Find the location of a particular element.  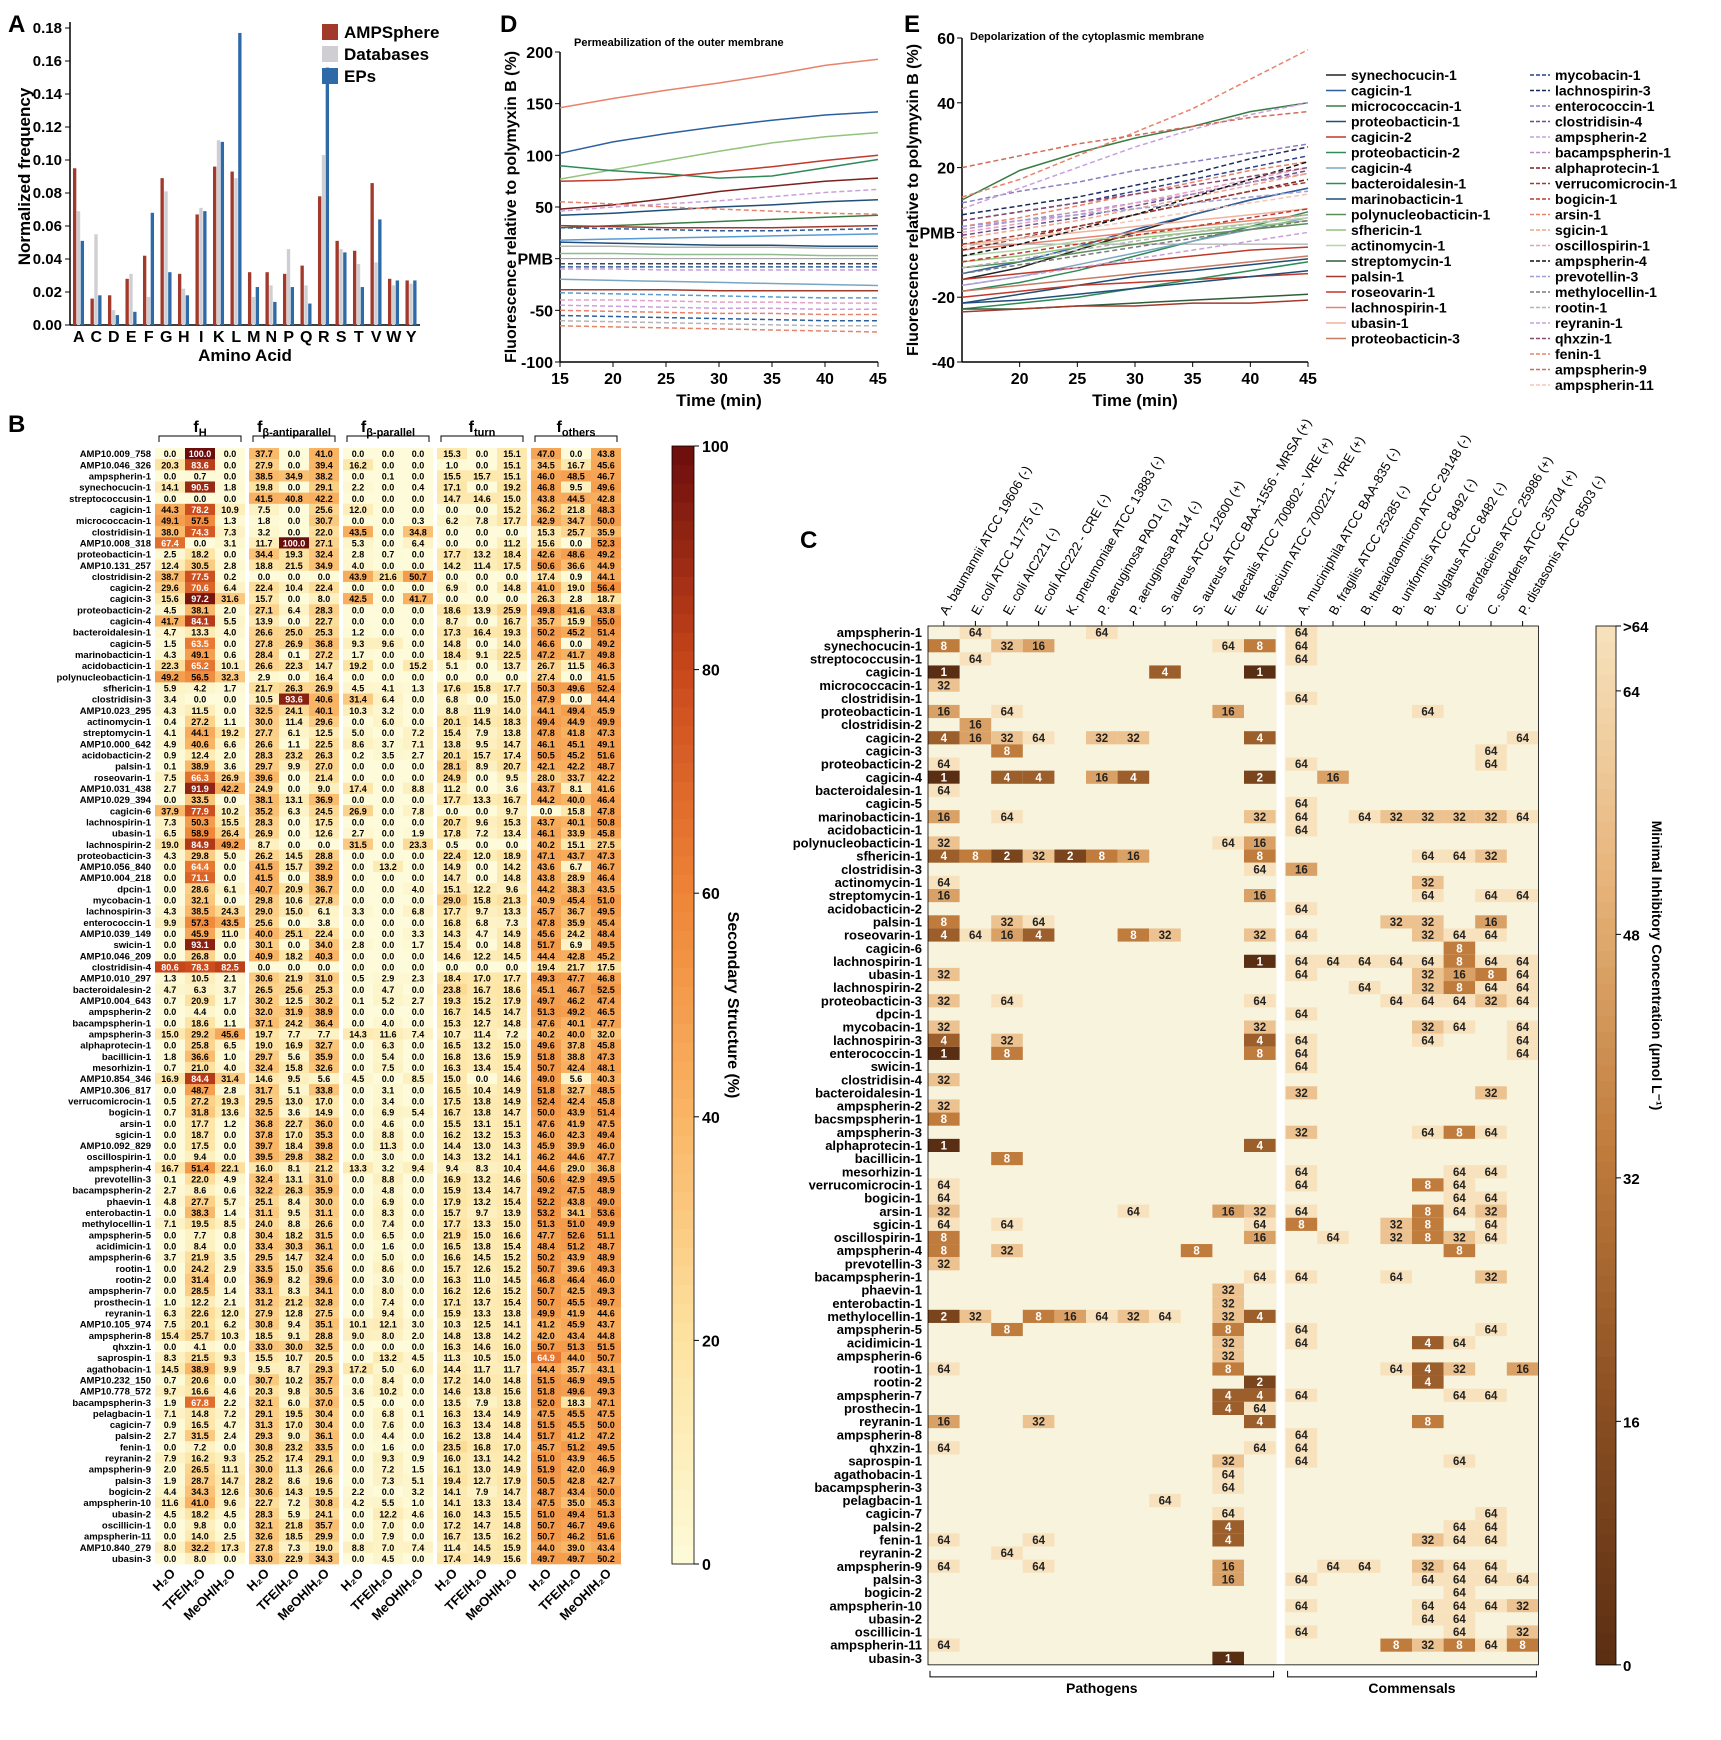

cell-value: 46.2 is located at coordinates (576, 1537).